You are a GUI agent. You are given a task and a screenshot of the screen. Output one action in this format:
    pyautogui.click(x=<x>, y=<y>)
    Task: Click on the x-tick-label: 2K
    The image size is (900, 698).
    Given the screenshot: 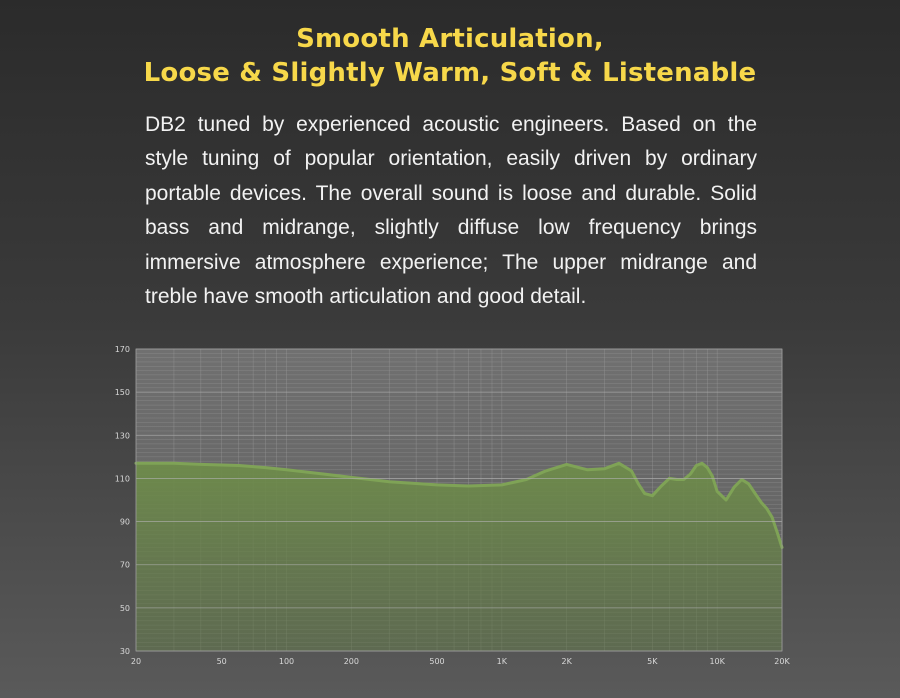 What is the action you would take?
    pyautogui.click(x=566, y=661)
    